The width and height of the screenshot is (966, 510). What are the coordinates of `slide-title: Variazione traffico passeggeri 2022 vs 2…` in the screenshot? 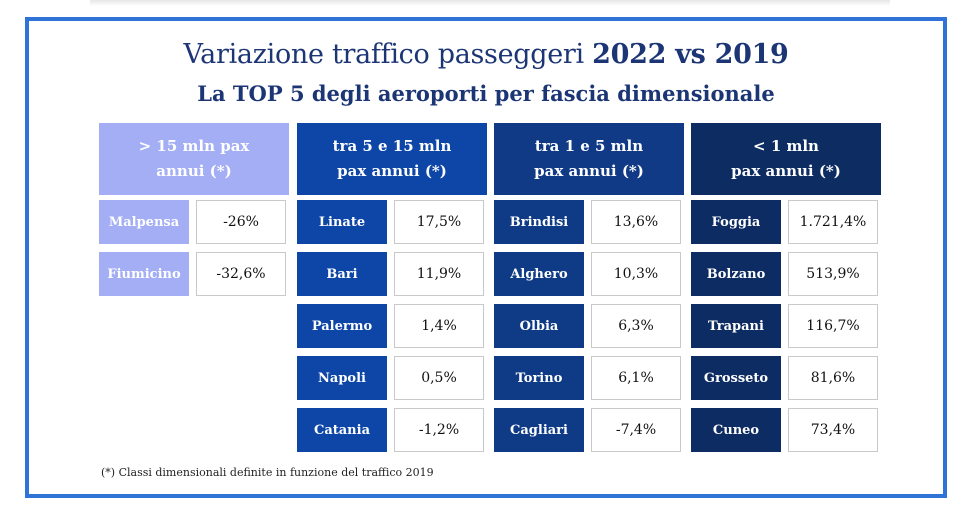 It's located at (486, 54).